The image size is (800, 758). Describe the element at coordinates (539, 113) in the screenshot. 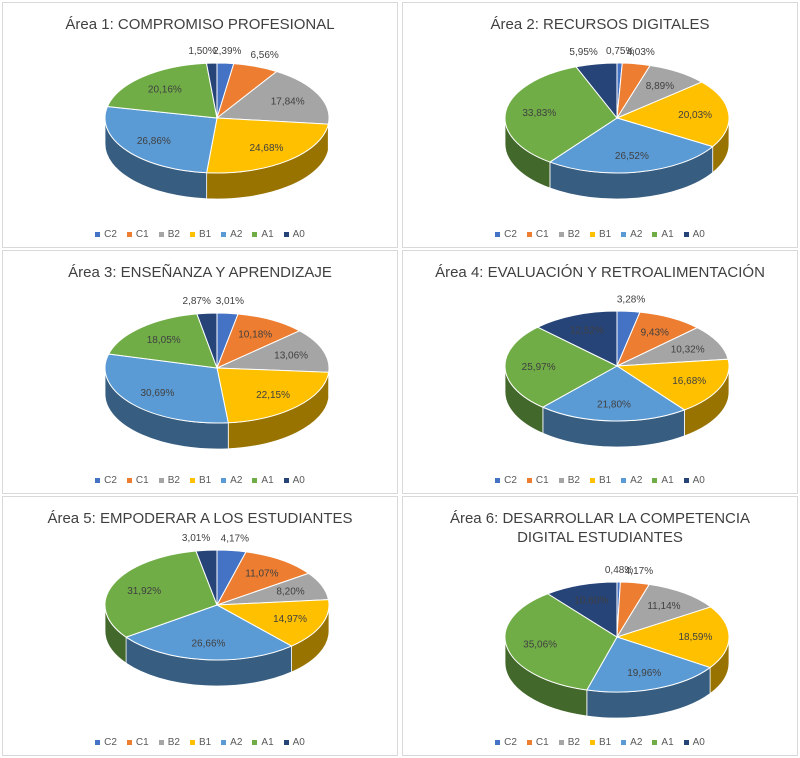

I see `data-label: 33,83%` at that location.